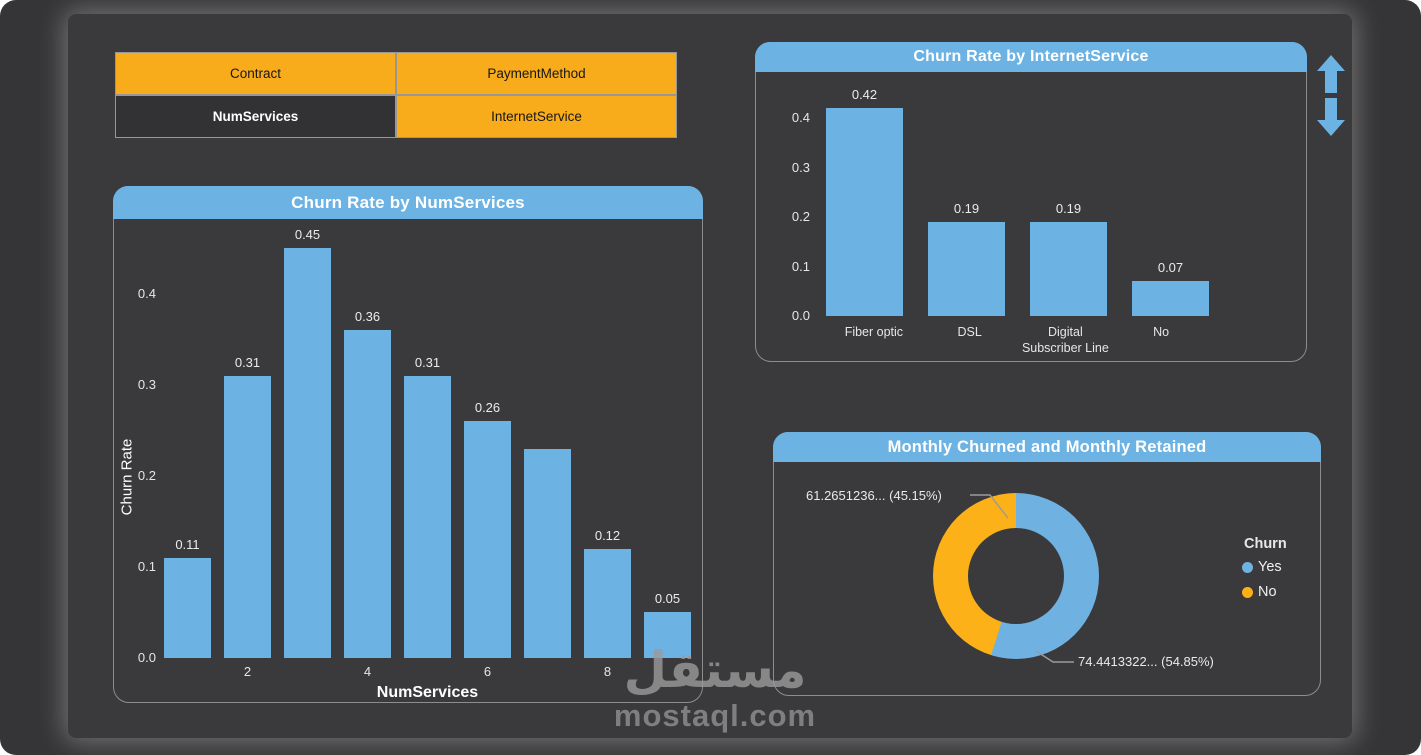  I want to click on x-tick-label: 6, so click(487, 671).